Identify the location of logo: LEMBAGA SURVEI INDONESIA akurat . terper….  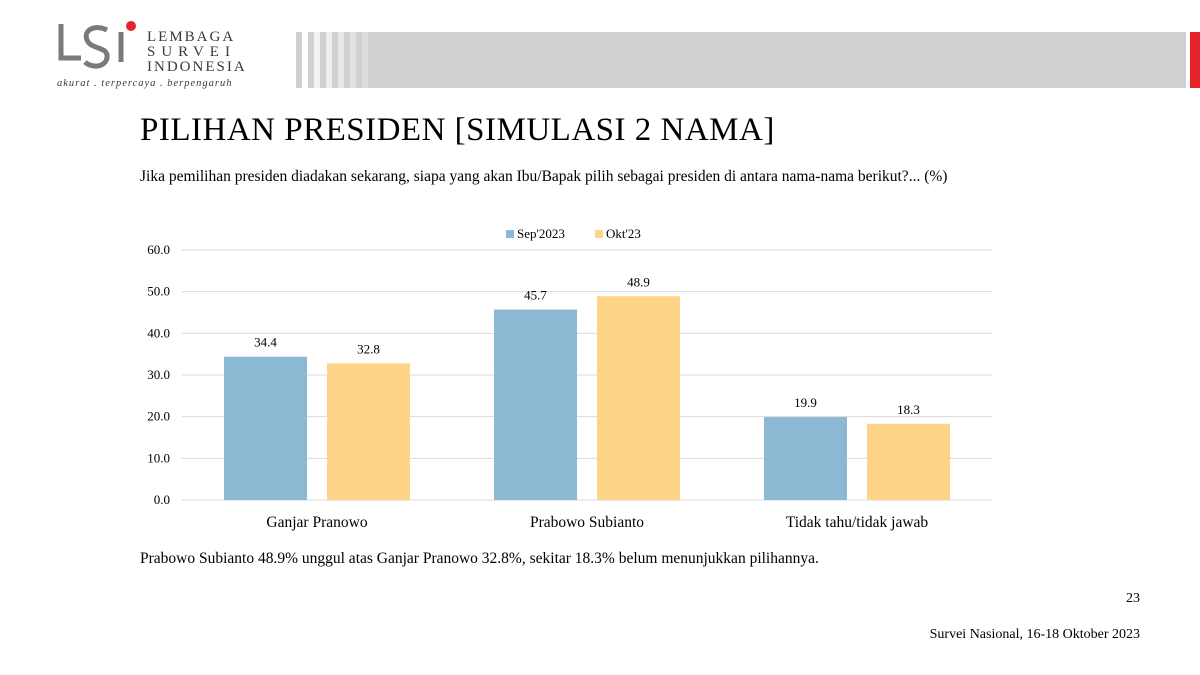
(160, 55).